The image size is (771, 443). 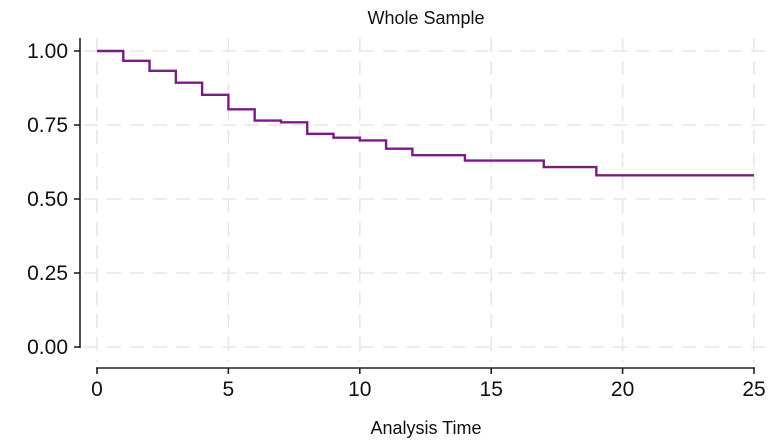 I want to click on y-tick-label: 0.25, so click(x=47, y=273).